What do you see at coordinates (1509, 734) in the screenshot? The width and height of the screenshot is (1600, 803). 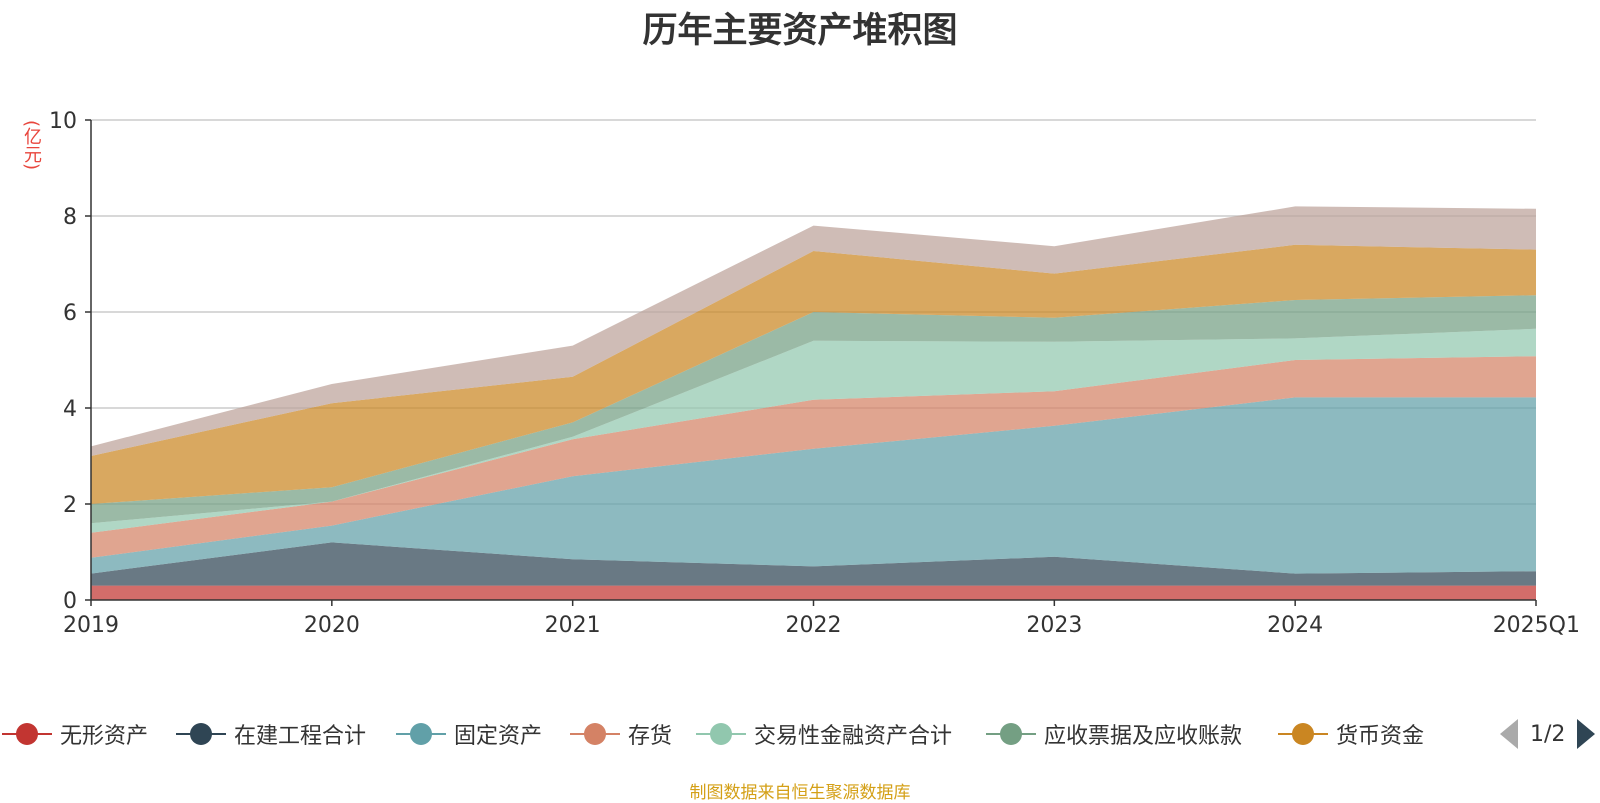 I see `previous-page-icon` at bounding box center [1509, 734].